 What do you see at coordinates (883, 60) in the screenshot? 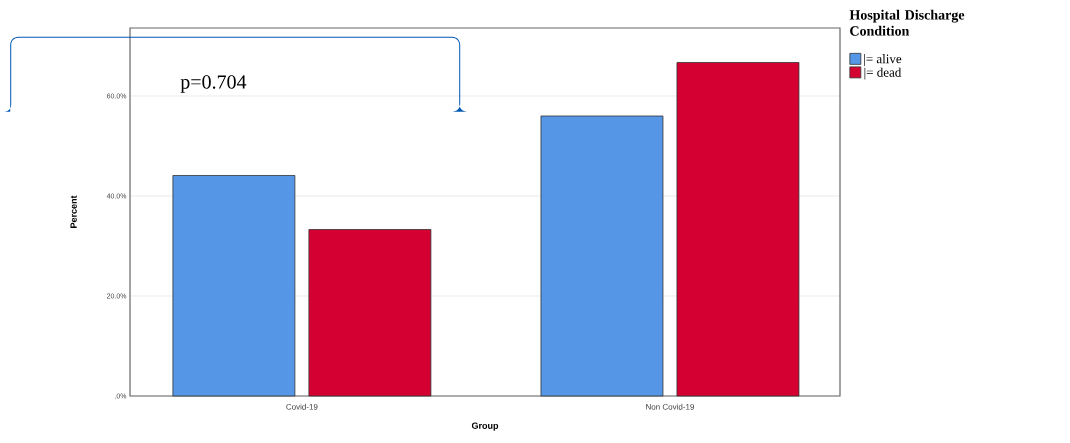
I see `legend-label: |= alive` at bounding box center [883, 60].